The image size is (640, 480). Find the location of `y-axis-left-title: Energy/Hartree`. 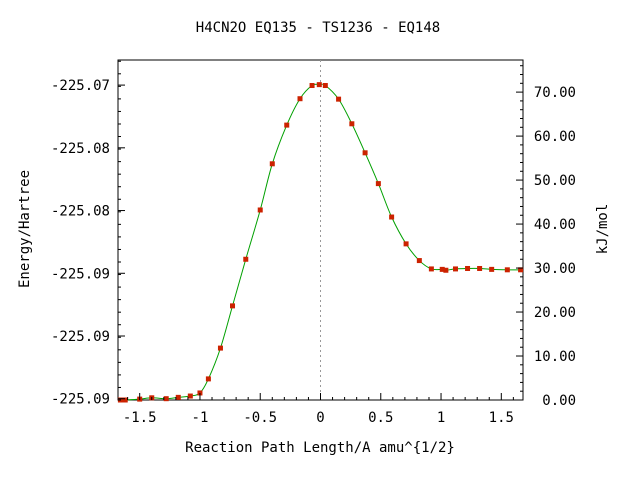

y-axis-left-title: Energy/Hartree is located at coordinates (25, 229).